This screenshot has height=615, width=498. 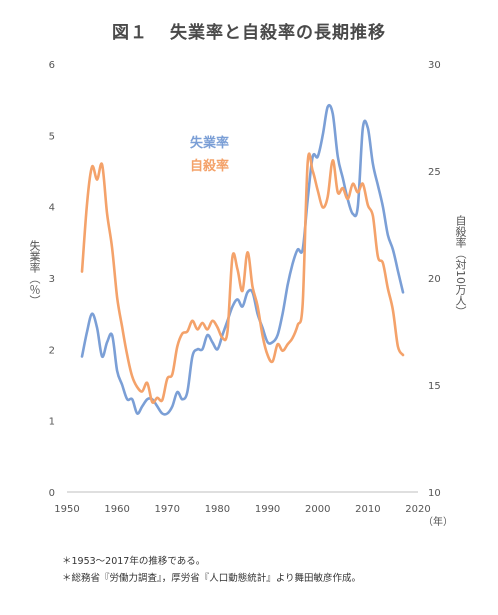 I want to click on left-tick-label: 0, so click(x=52, y=493).